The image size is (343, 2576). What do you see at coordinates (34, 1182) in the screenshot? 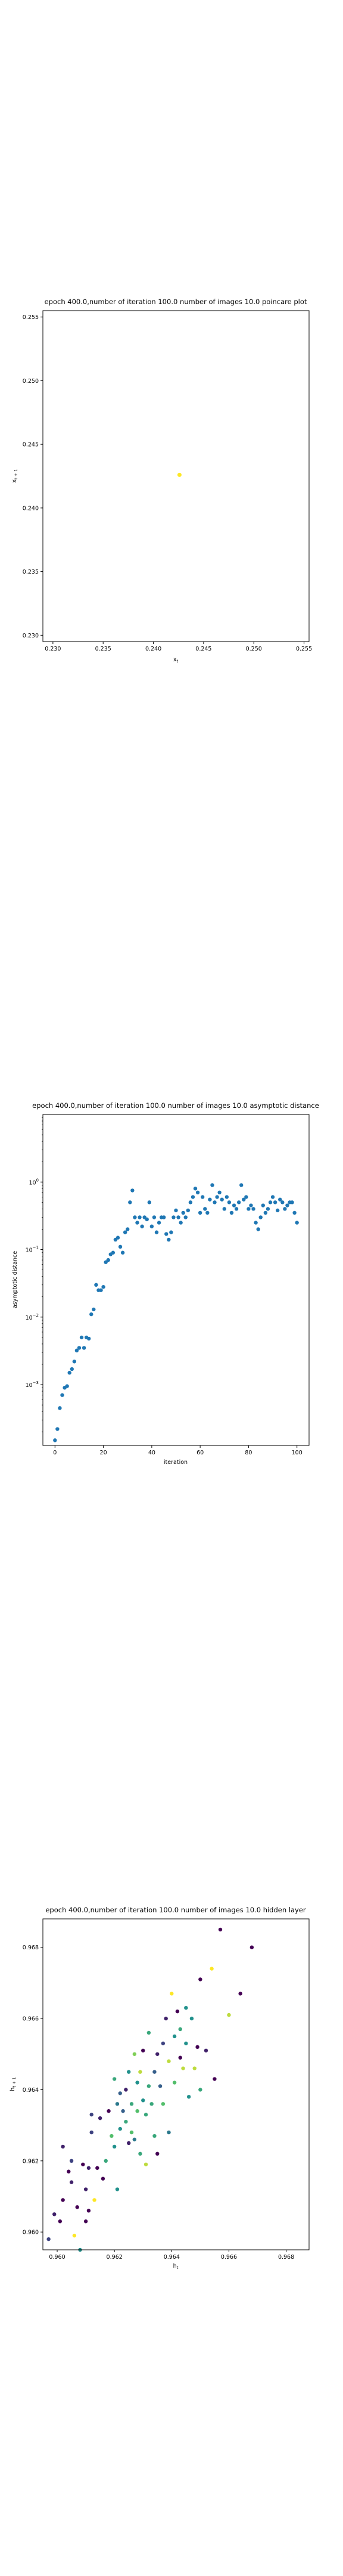
I see `y-tick-label: 100` at bounding box center [34, 1182].